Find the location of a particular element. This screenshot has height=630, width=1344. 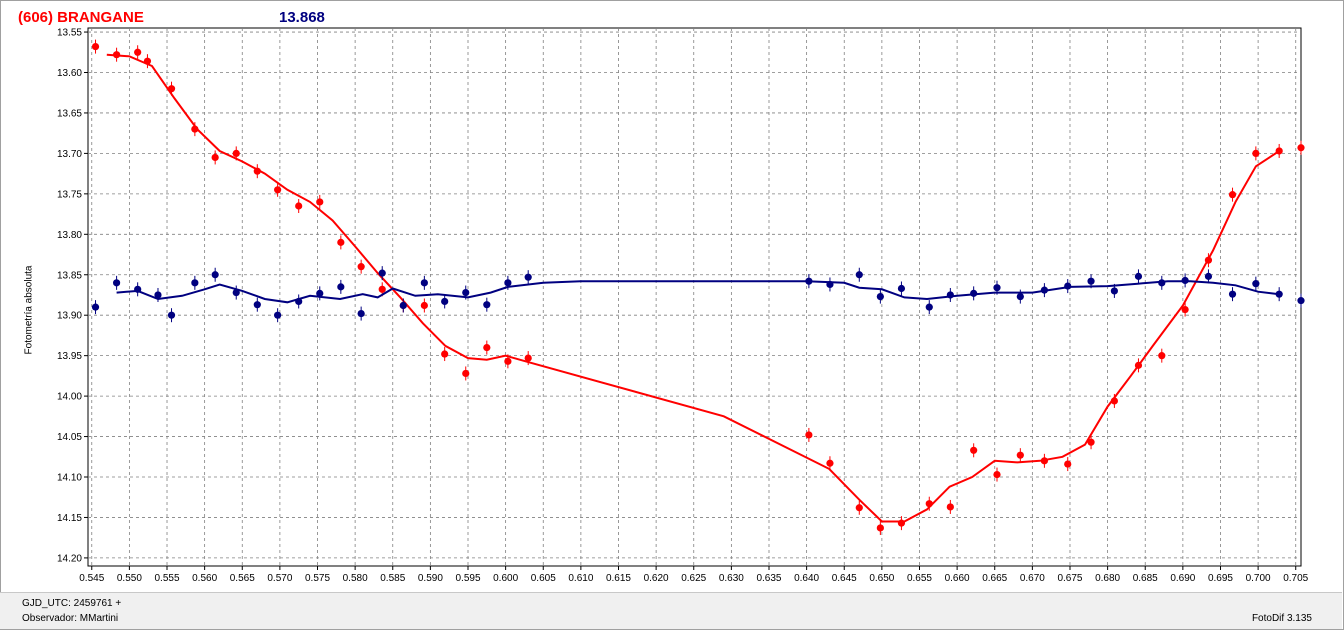

comparison-fit-curve is located at coordinates (698, 292).